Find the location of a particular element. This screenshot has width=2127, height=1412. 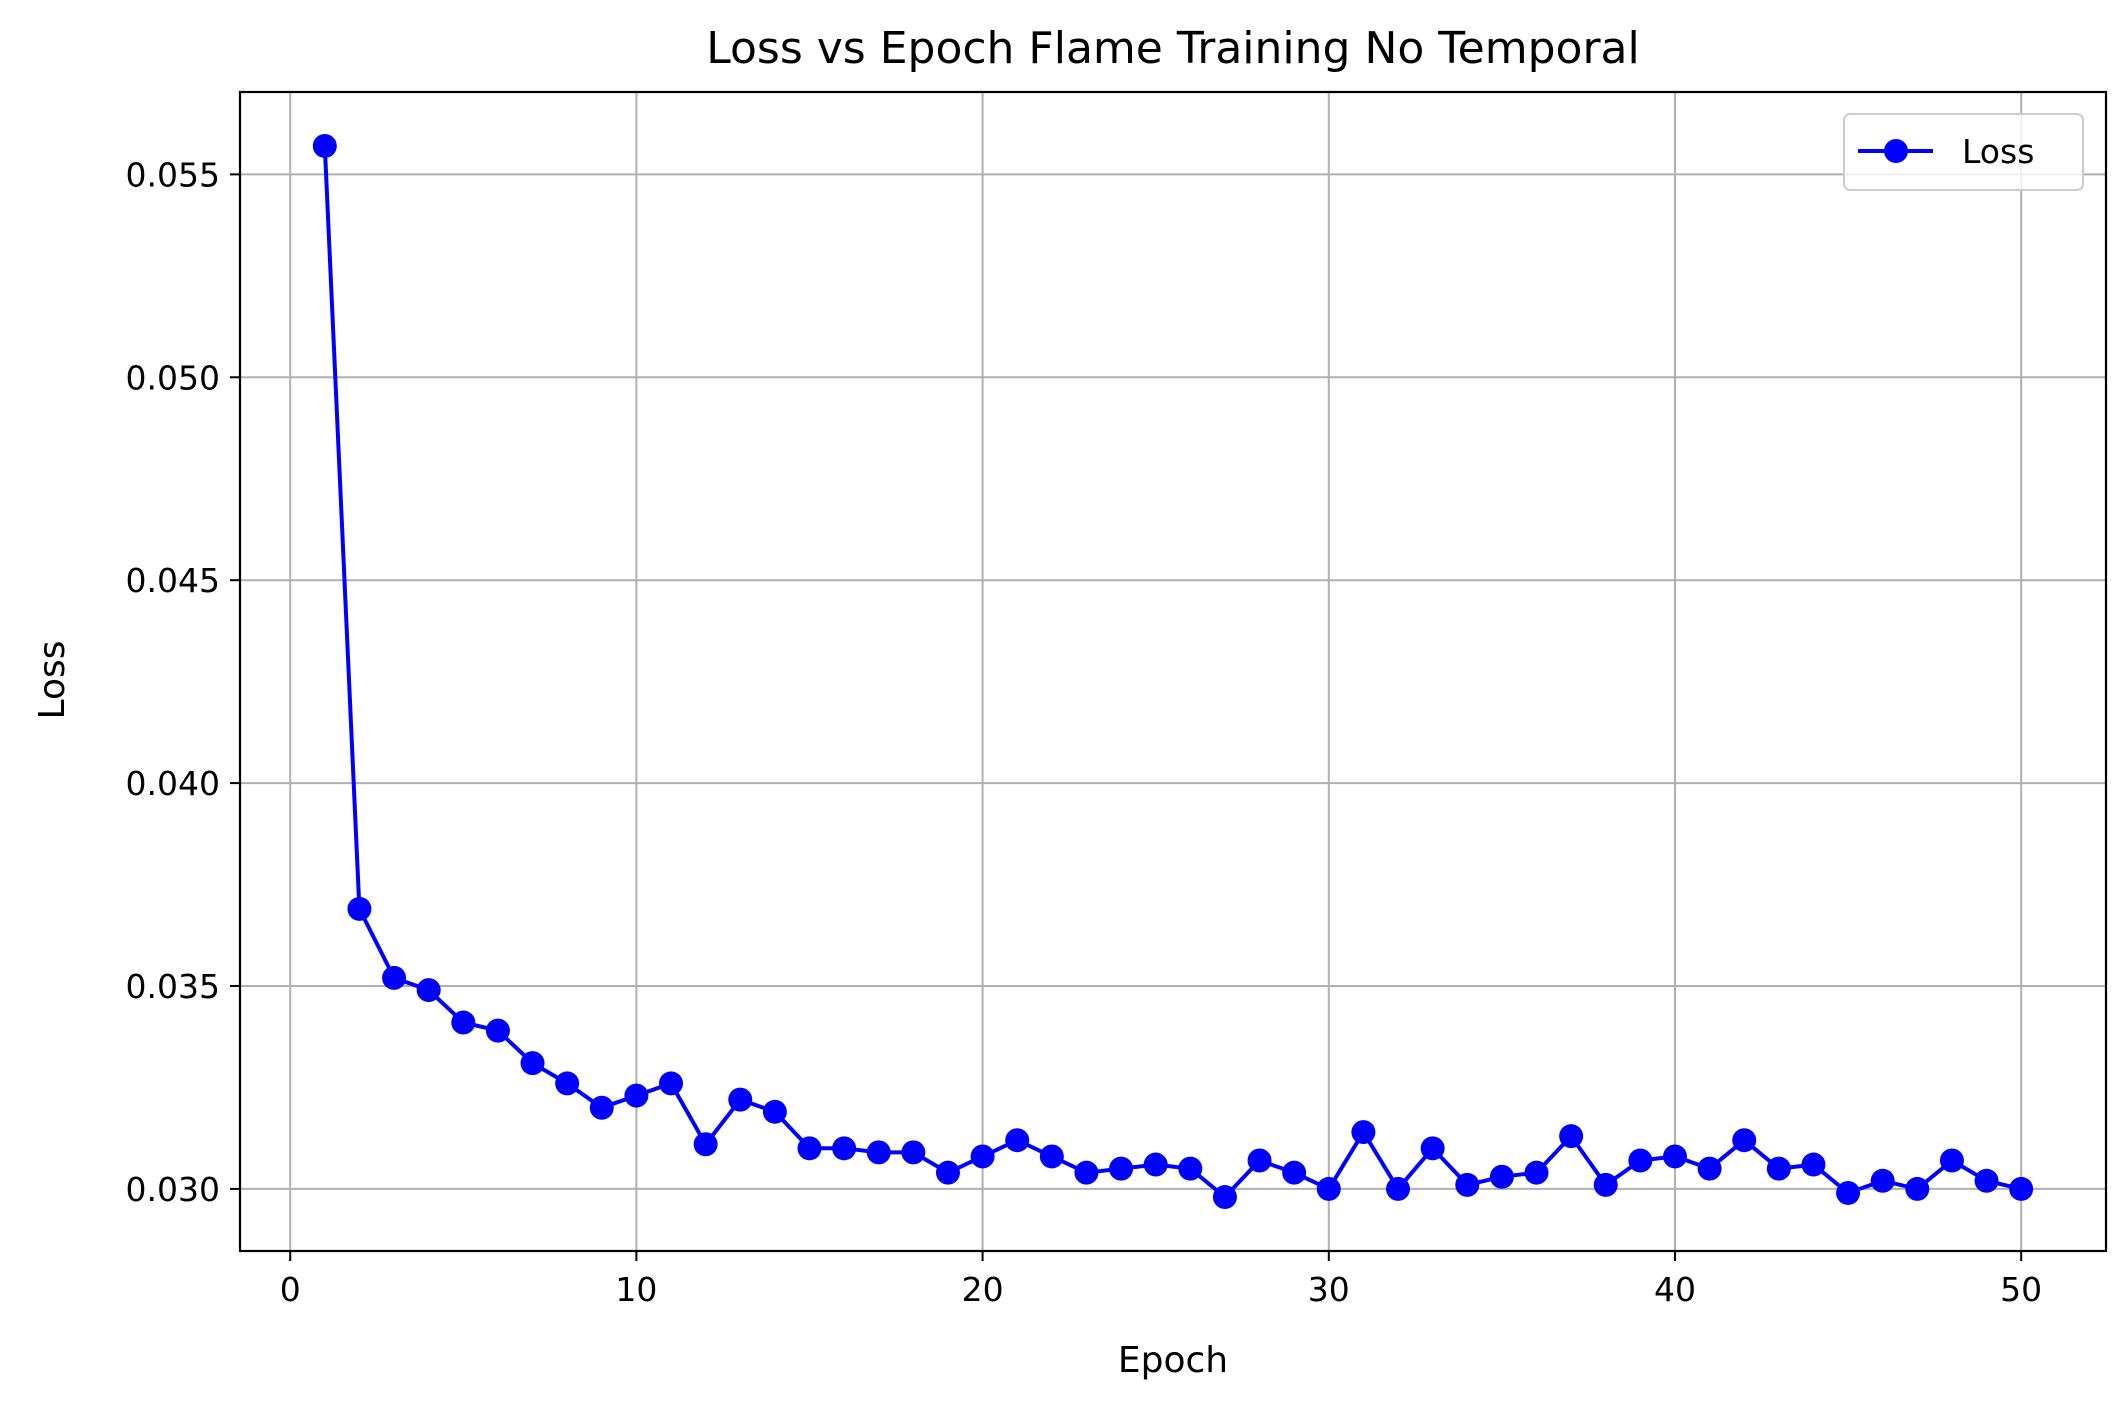

y-tick-label: 0.045 is located at coordinates (173, 580).